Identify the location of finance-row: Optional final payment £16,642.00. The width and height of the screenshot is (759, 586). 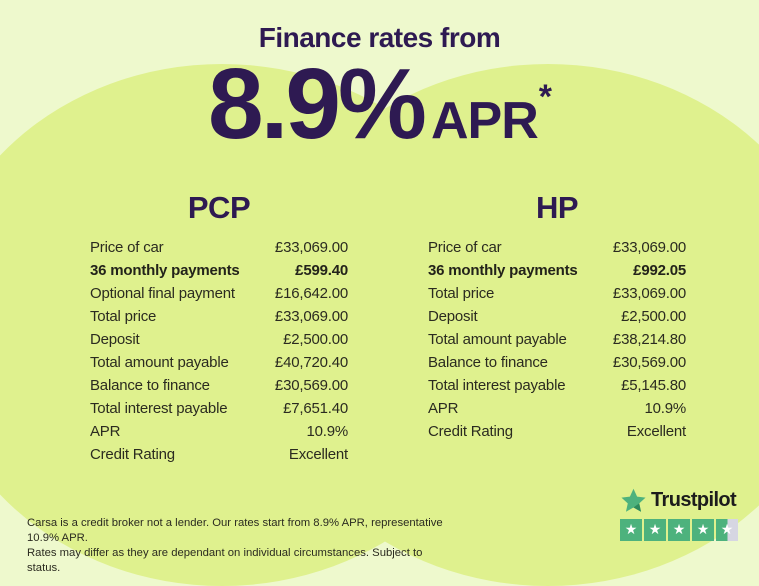
(219, 293).